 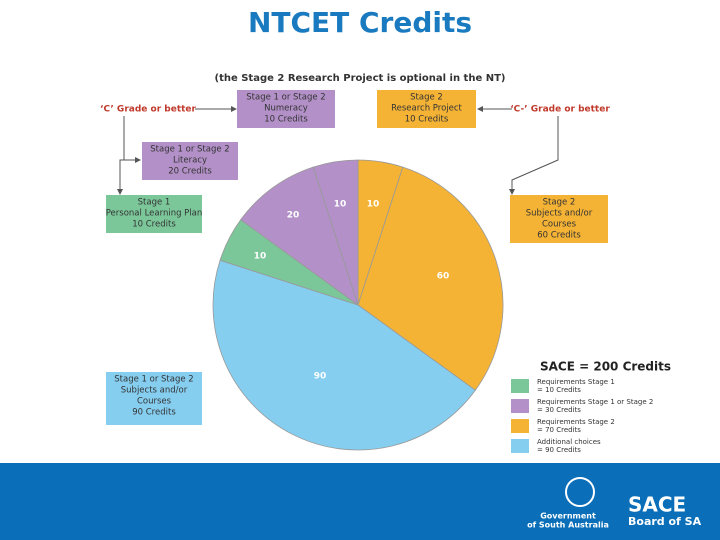 I want to click on legend-text: Requirements Stage 1, so click(x=576, y=382).